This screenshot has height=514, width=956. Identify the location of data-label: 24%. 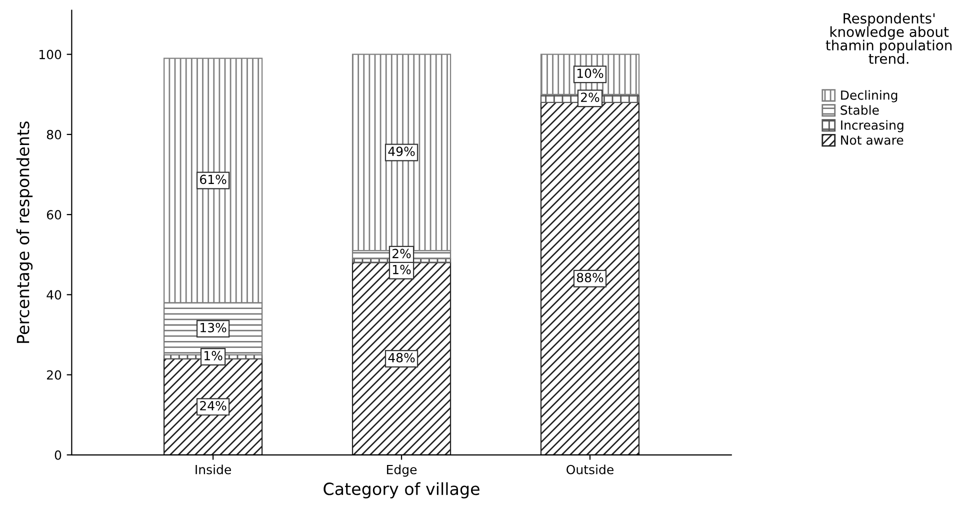
(213, 405).